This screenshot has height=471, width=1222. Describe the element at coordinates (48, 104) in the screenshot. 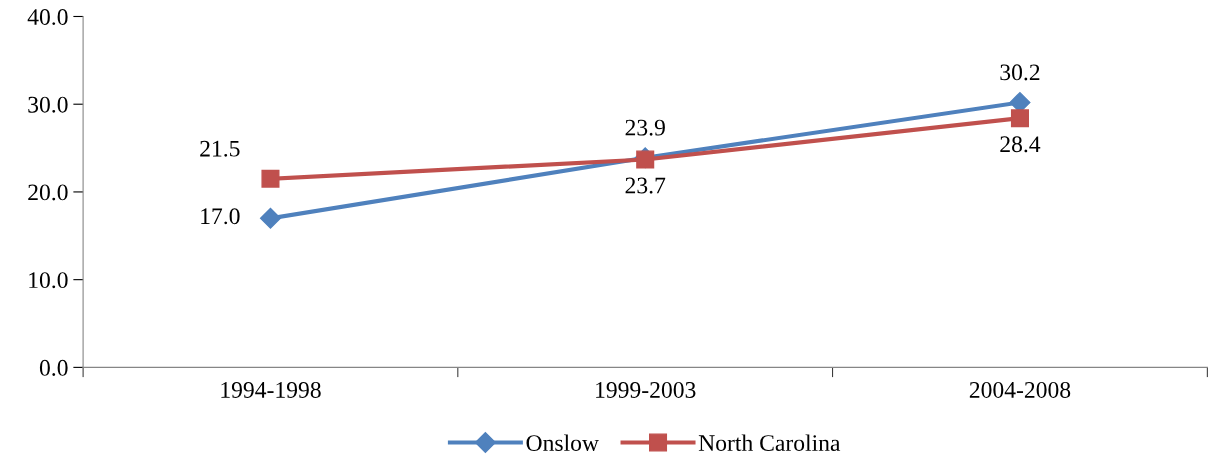

I see `y-tick-label: 30.0` at that location.